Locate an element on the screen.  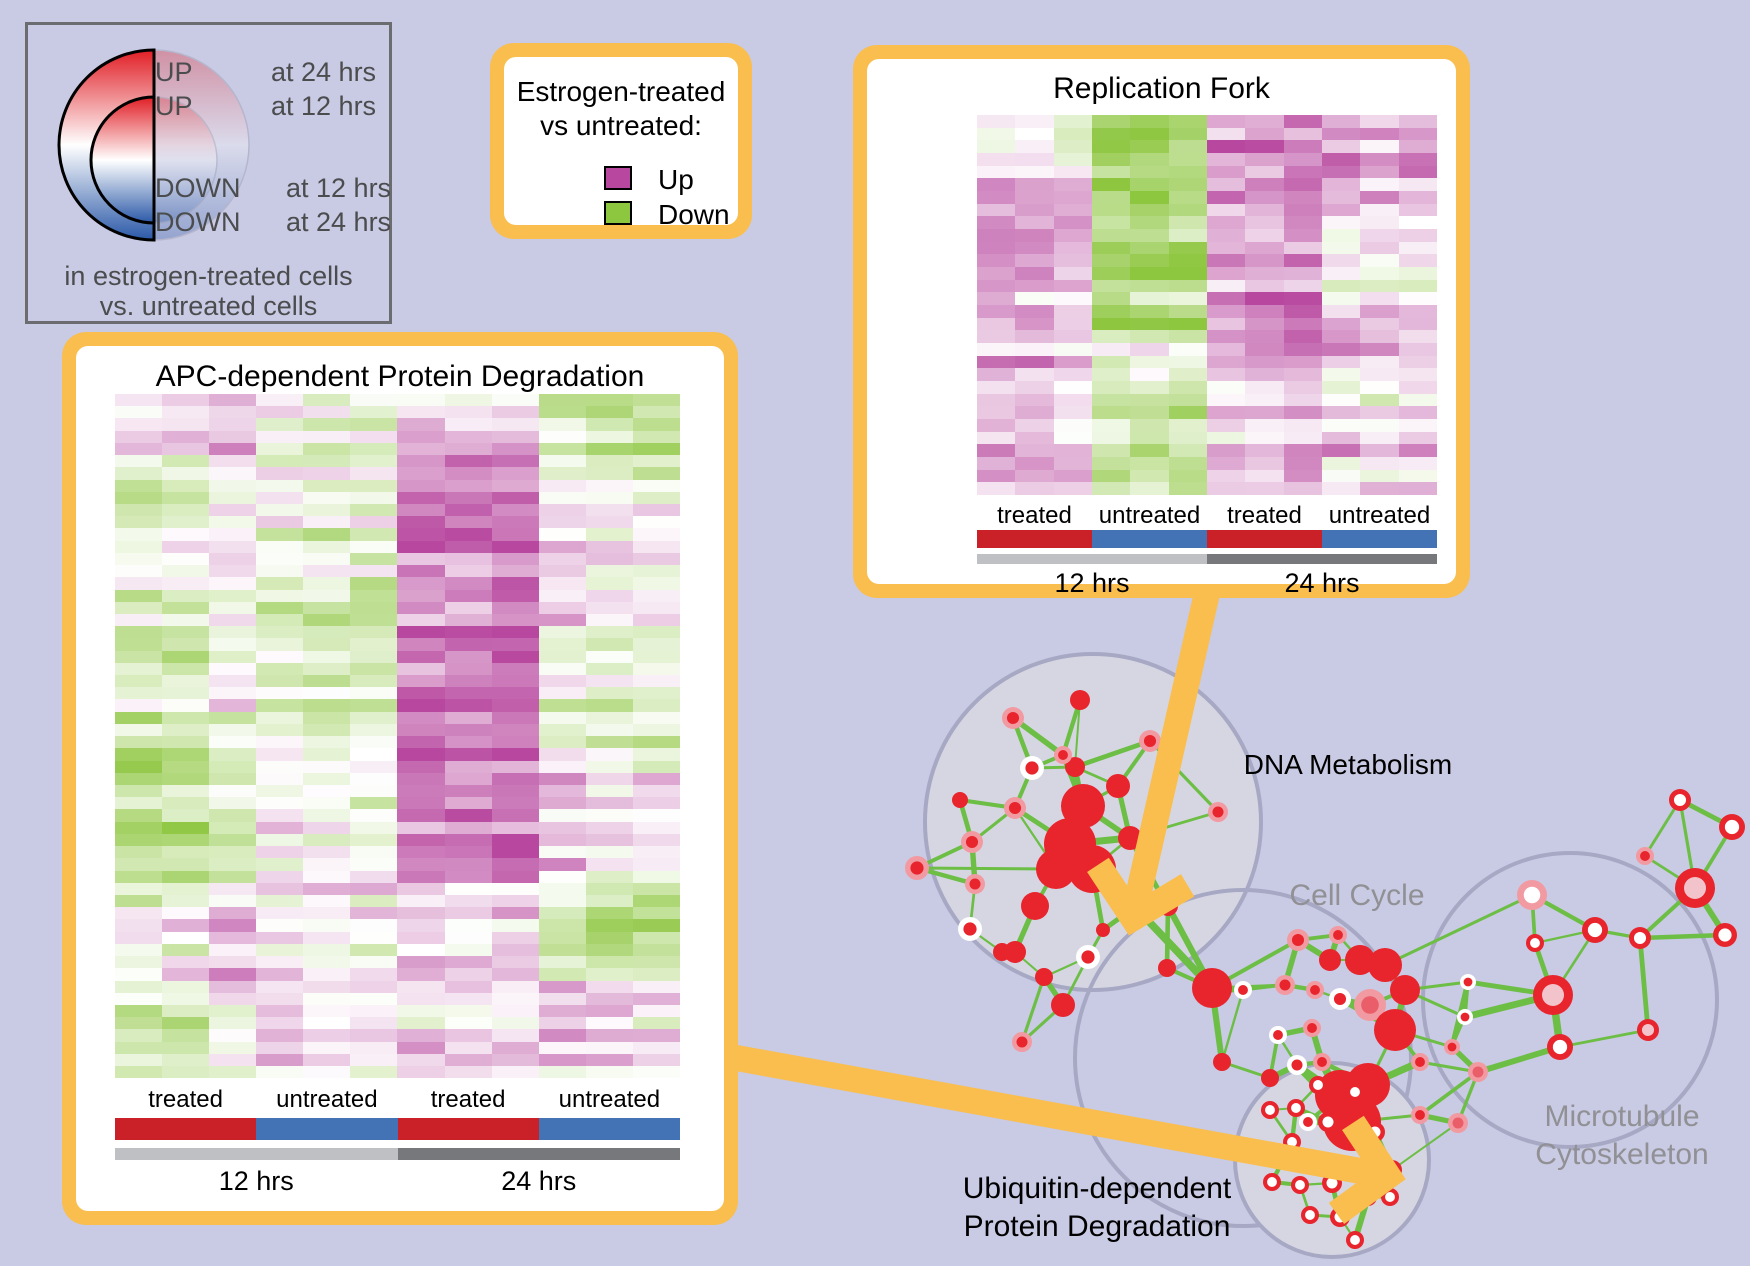
condition-label: treated is located at coordinates (1034, 515).